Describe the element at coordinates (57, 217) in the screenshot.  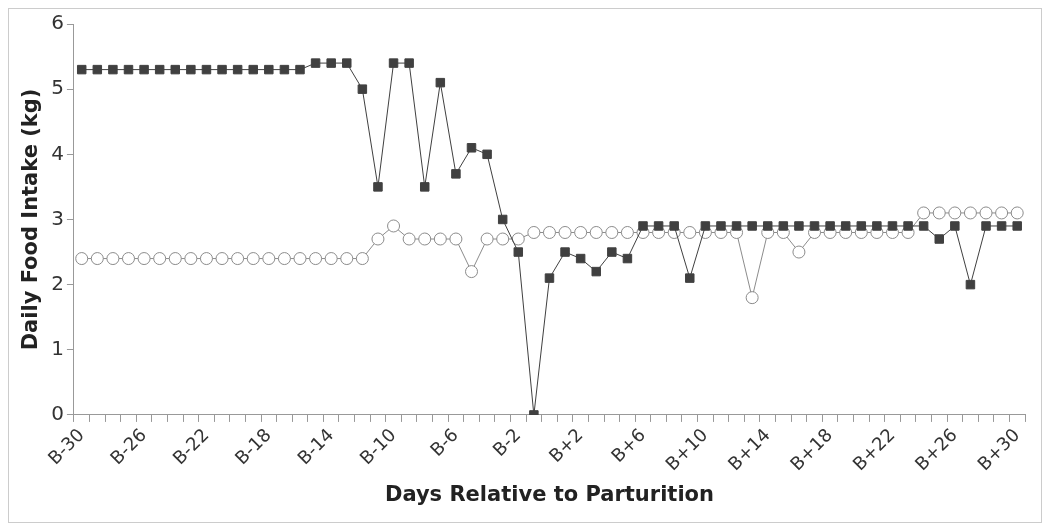
I see `y-tick-label: 3` at that location.